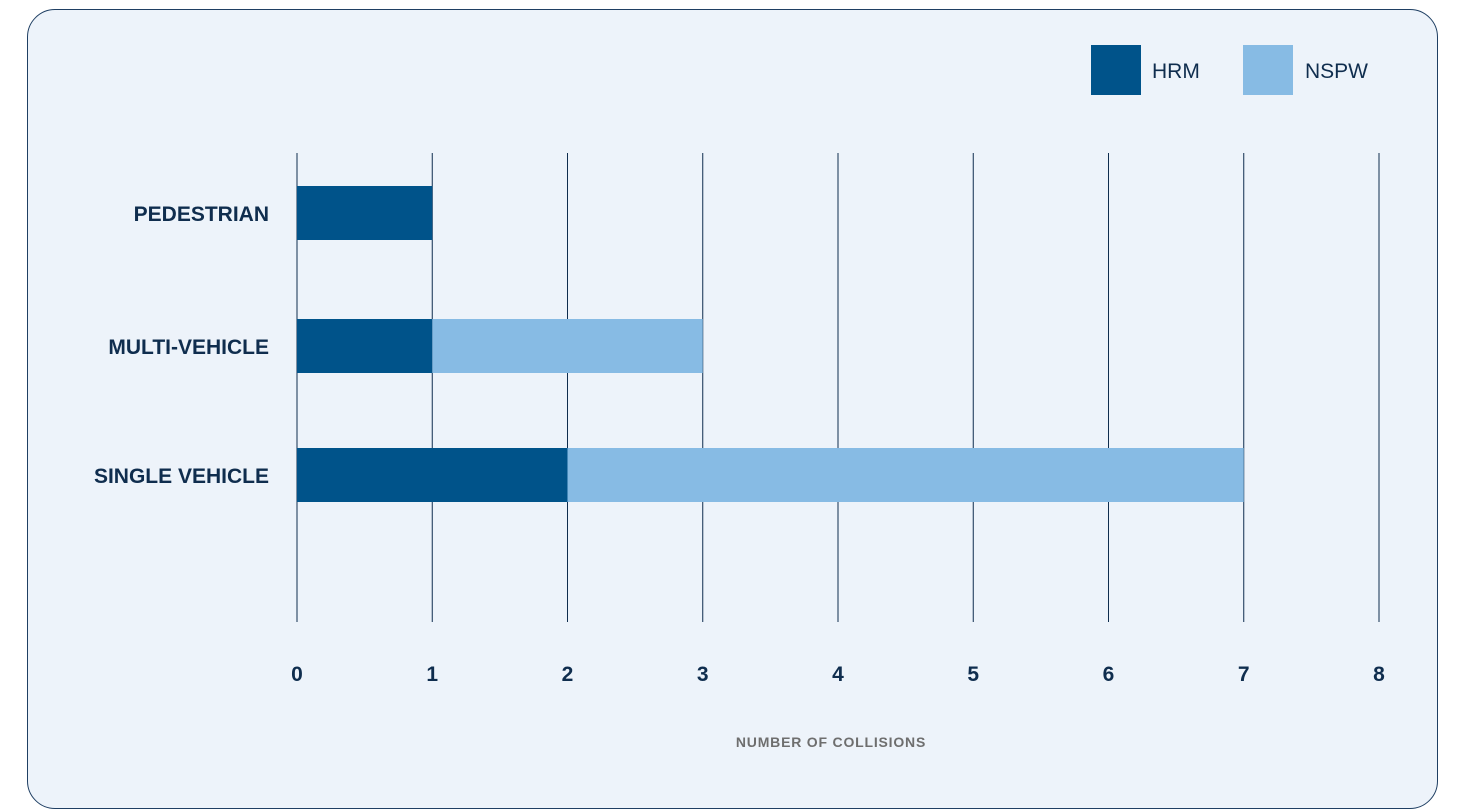  I want to click on x-tick-label: 4, so click(838, 674).